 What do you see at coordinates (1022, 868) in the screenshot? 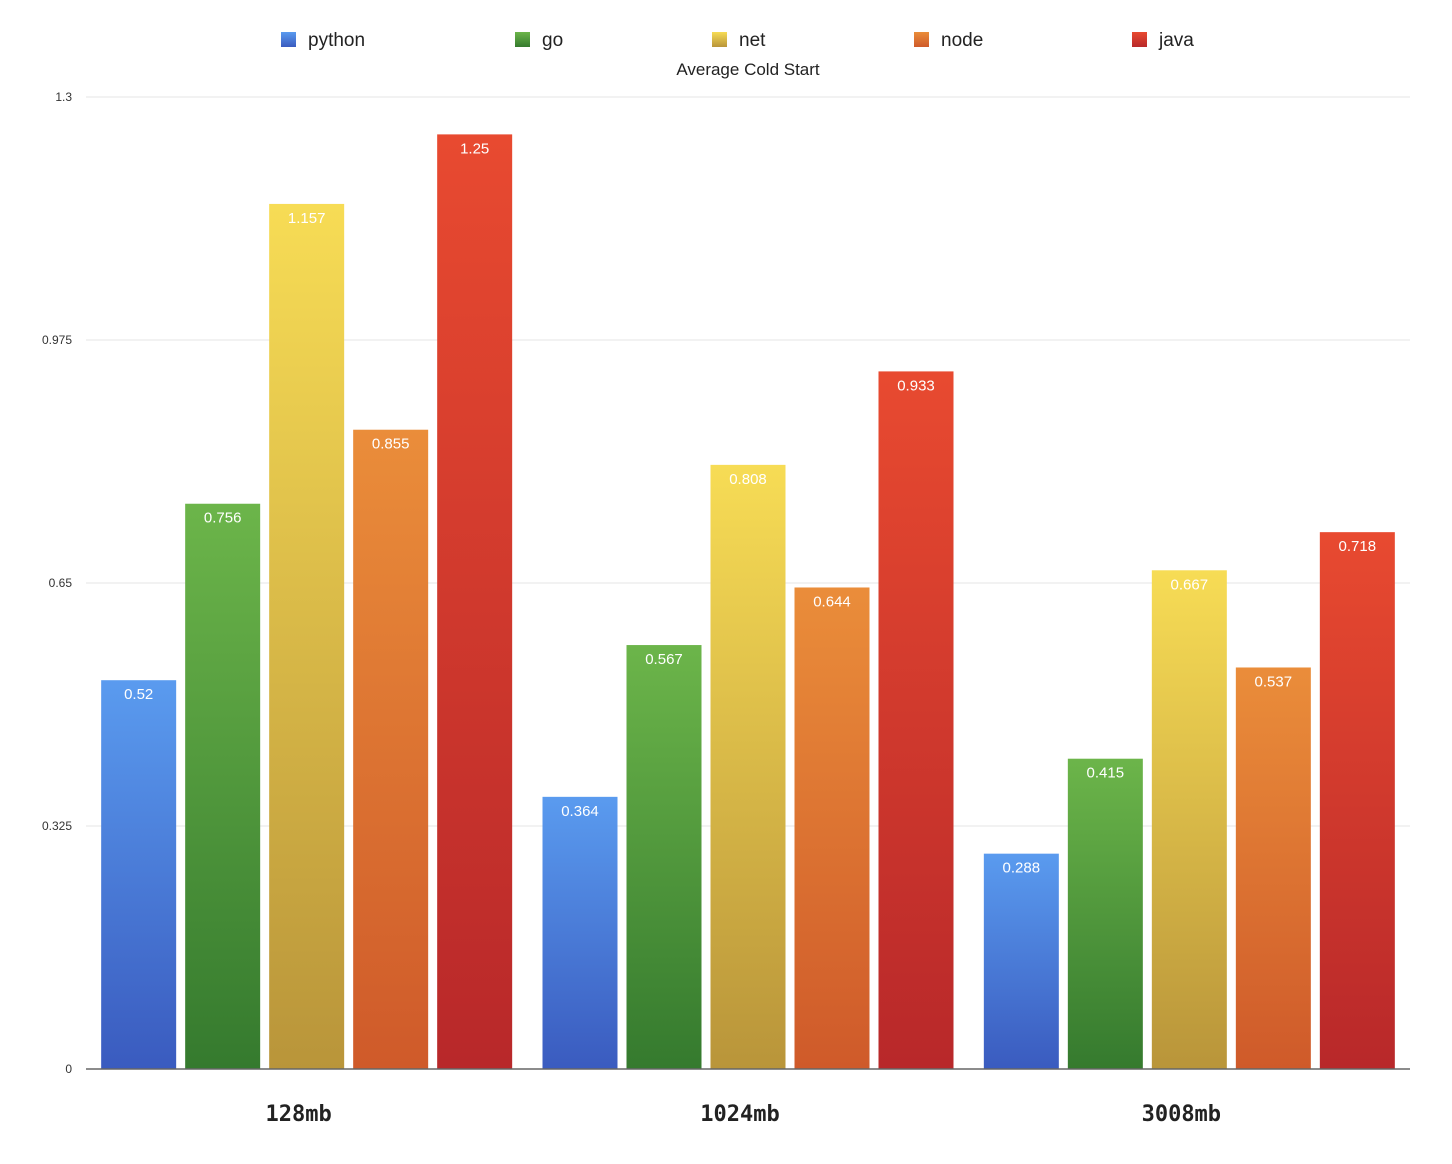
I see `data-label: 0.288` at bounding box center [1022, 868].